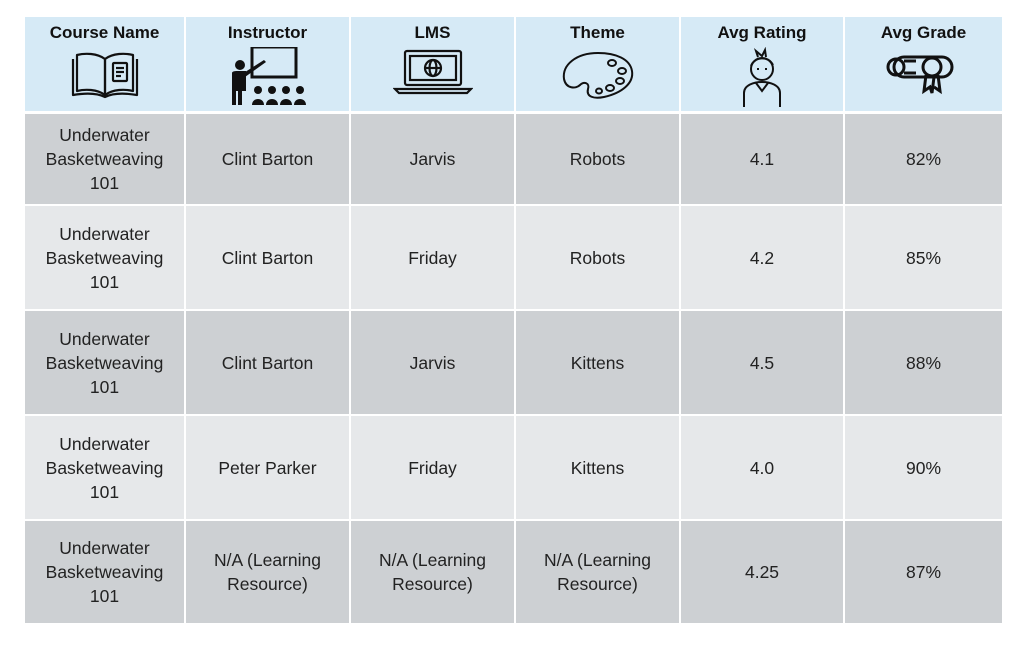 The height and width of the screenshot is (648, 1024). Describe the element at coordinates (923, 32) in the screenshot. I see `header-label: Avg Grade` at that location.